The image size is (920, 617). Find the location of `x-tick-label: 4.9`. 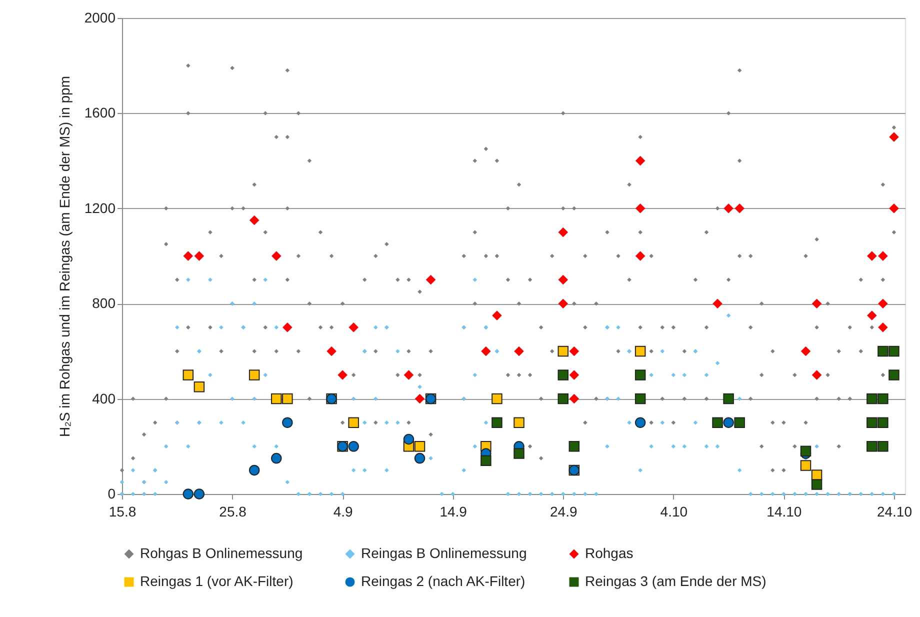

x-tick-label: 4.9 is located at coordinates (343, 512).